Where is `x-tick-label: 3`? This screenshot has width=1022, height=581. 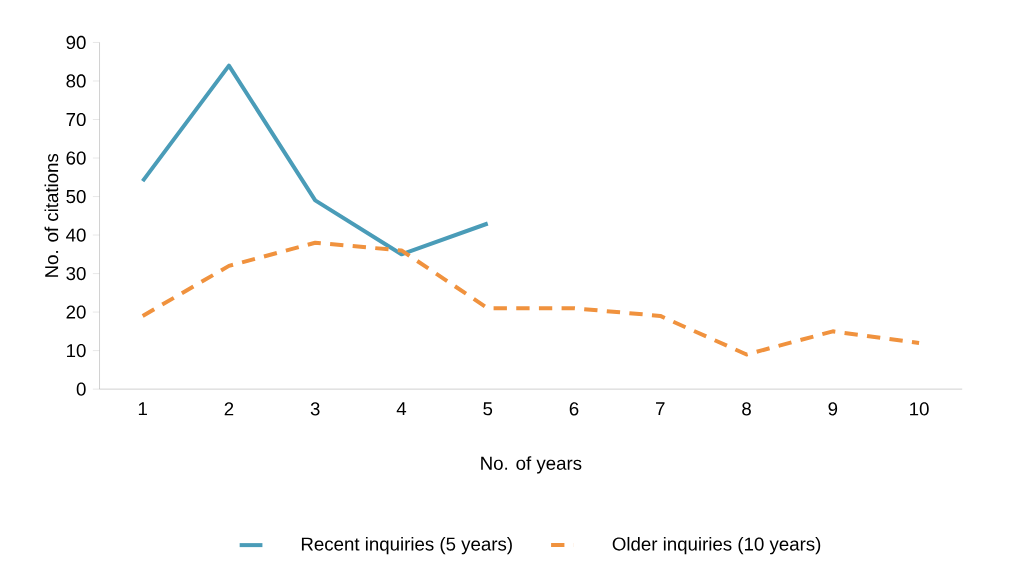
x-tick-label: 3 is located at coordinates (315, 409).